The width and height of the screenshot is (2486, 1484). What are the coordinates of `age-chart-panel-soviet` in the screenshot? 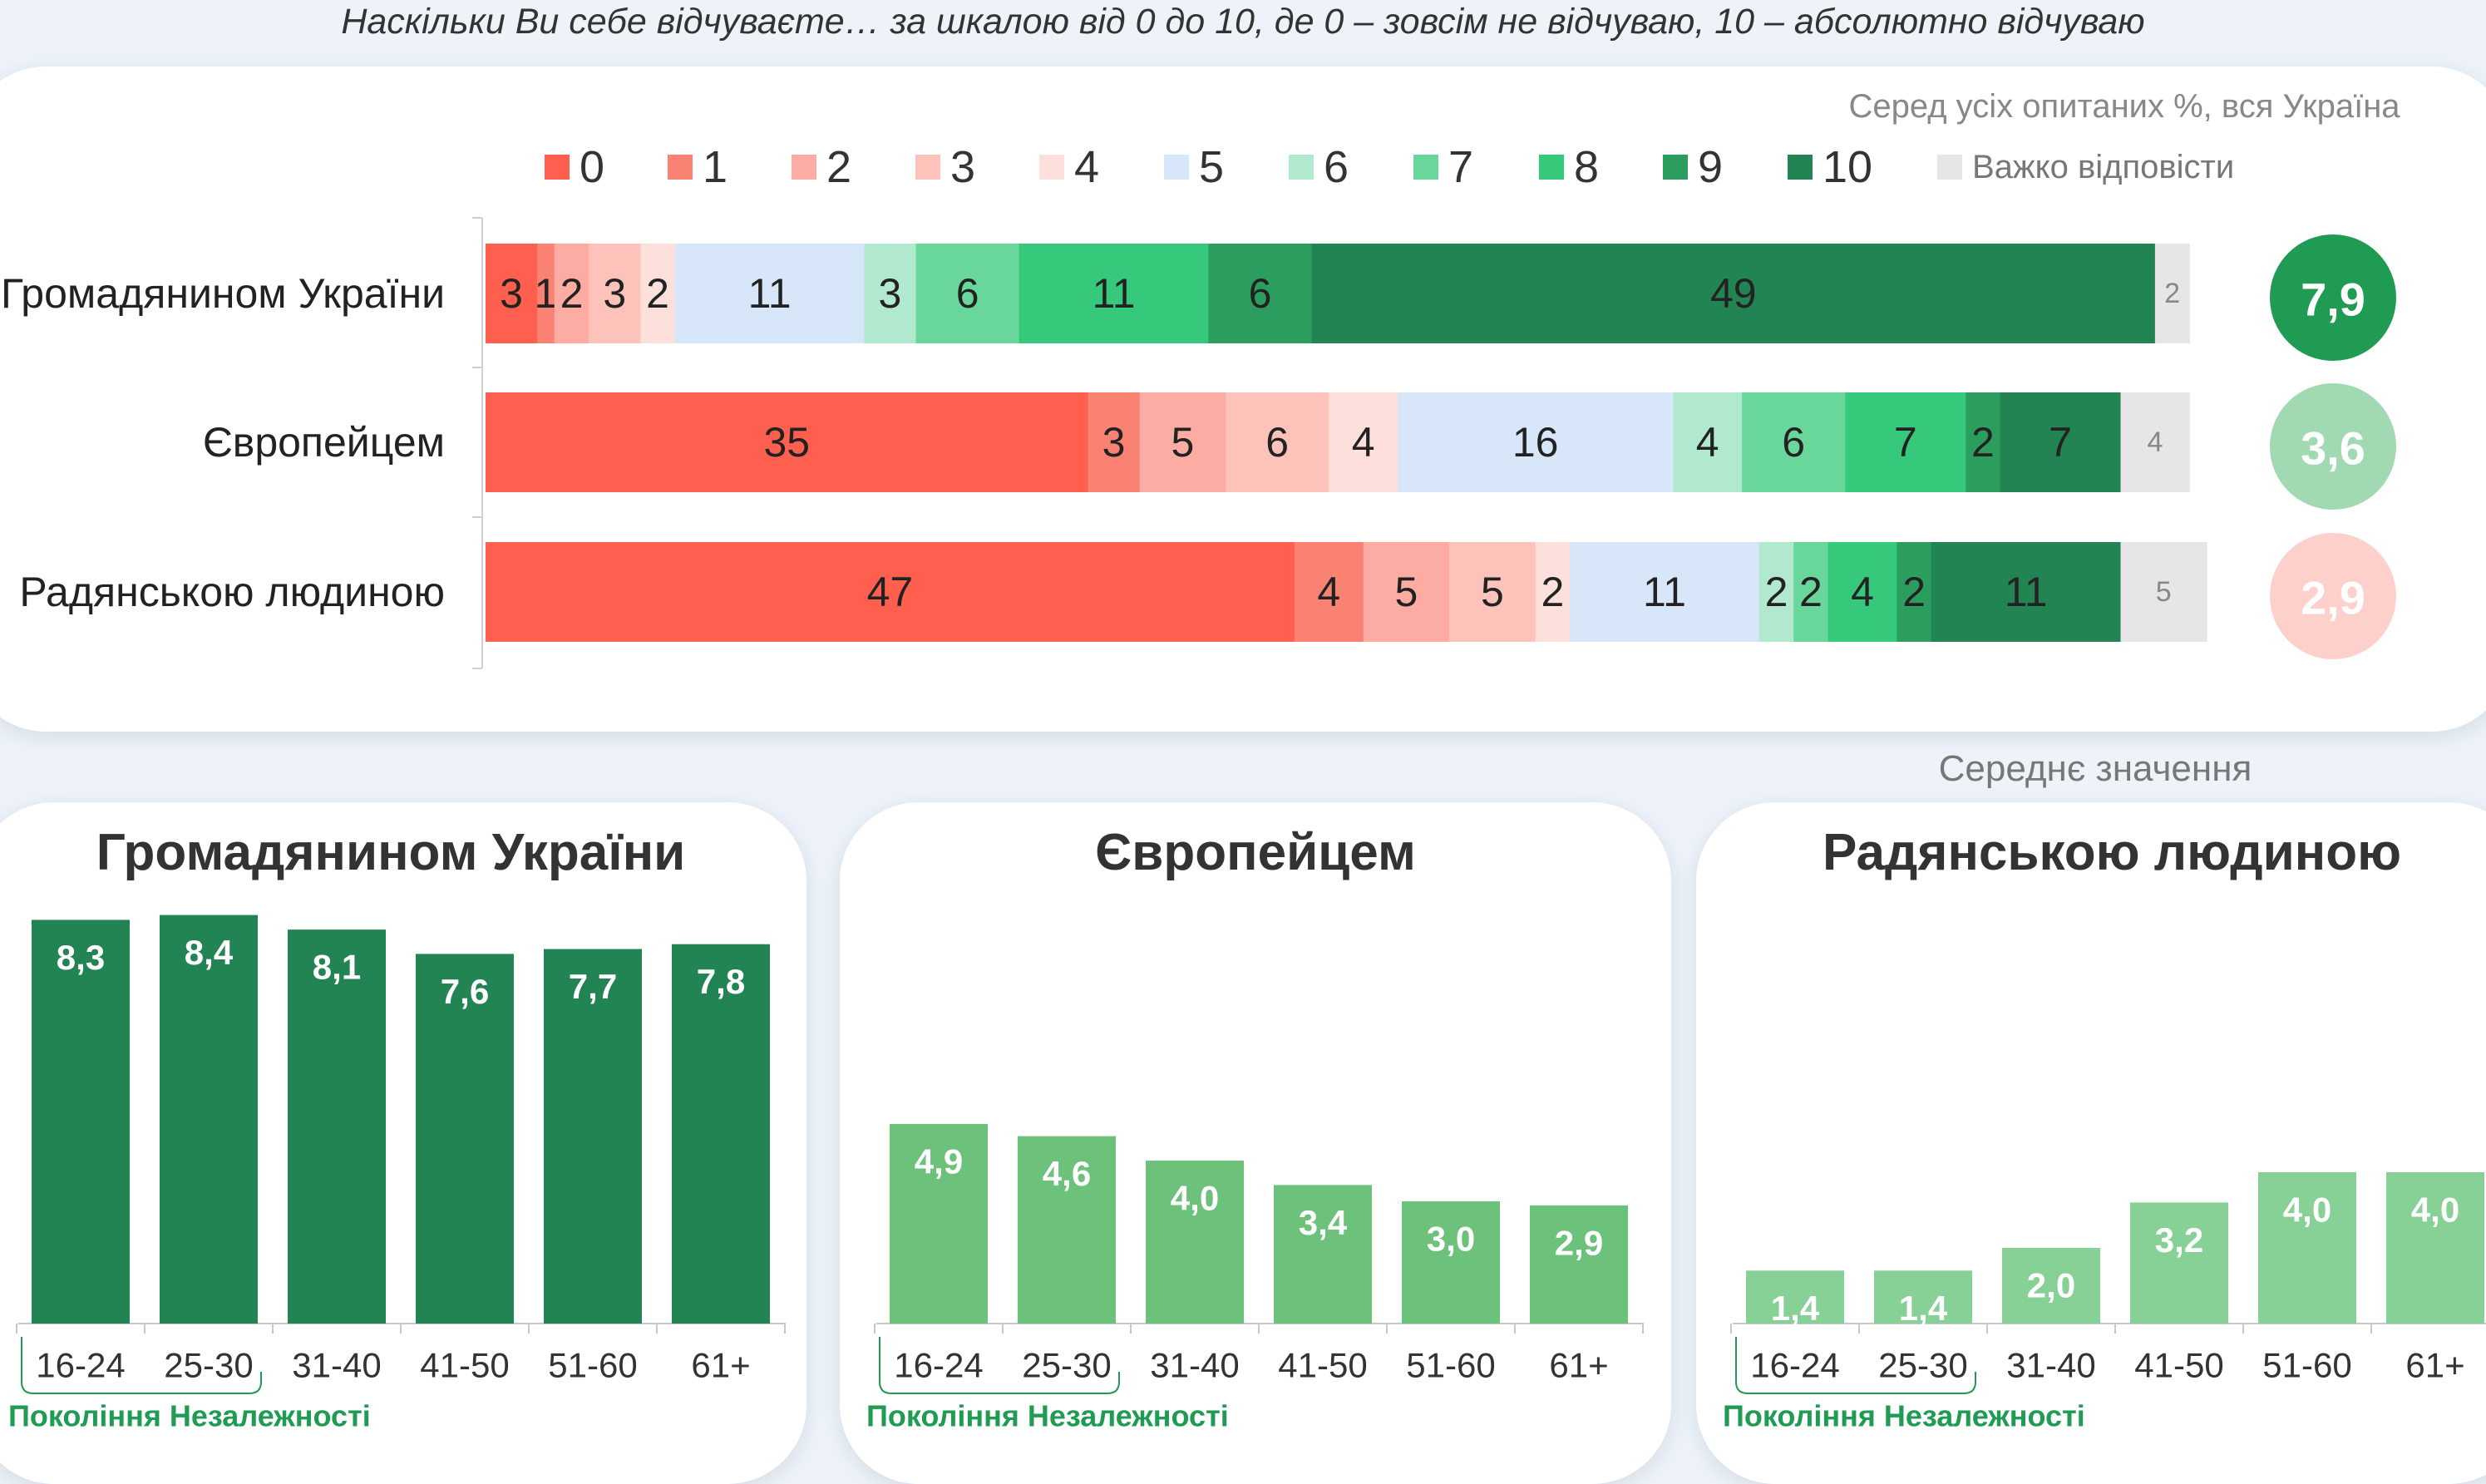 It's located at (2091, 1143).